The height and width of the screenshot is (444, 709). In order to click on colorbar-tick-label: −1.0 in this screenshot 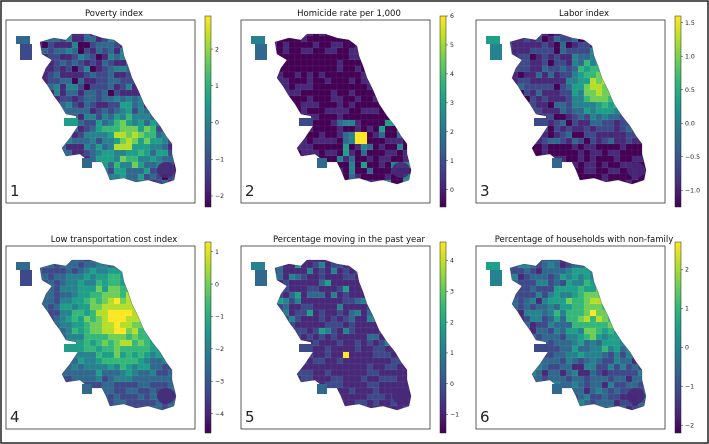, I will do `click(692, 190)`.